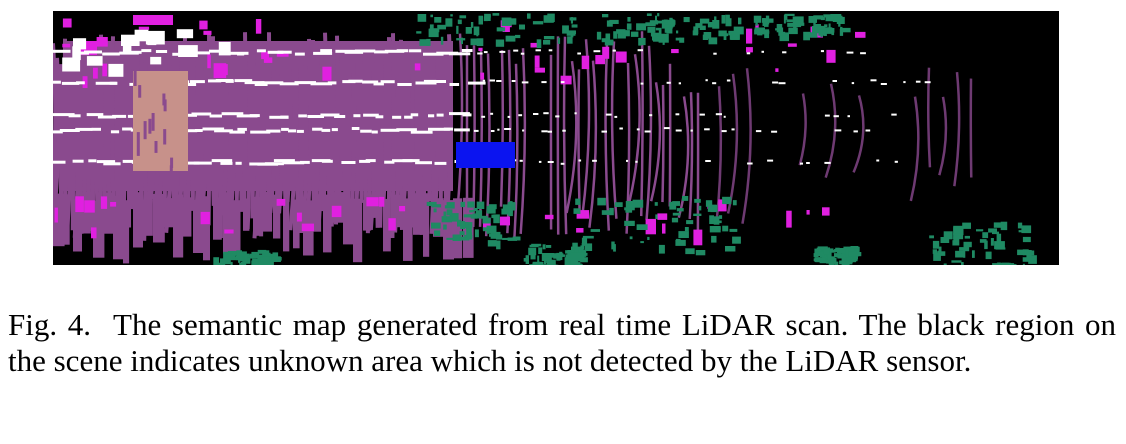 This screenshot has height=444, width=1126. What do you see at coordinates (485, 155) in the screenshot?
I see `ego-vehicle` at bounding box center [485, 155].